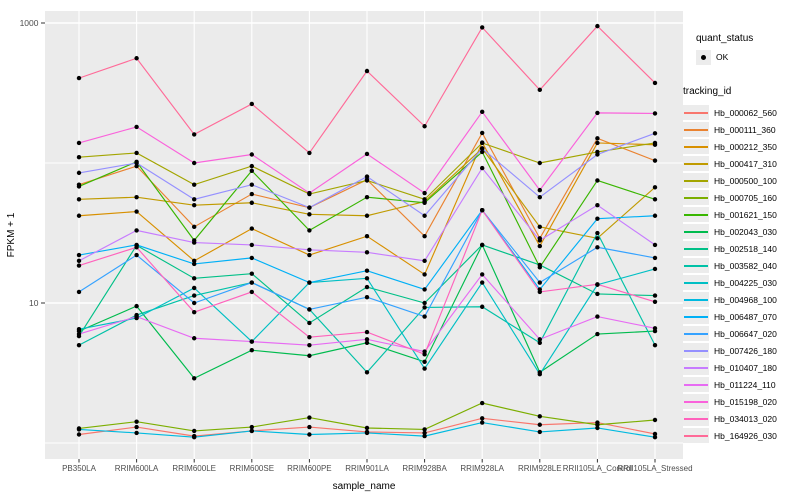 Image resolution: width=800 pixels, height=500 pixels. What do you see at coordinates (745, 248) in the screenshot?
I see `legend-item-label: Hb_002518_140` at bounding box center [745, 248].